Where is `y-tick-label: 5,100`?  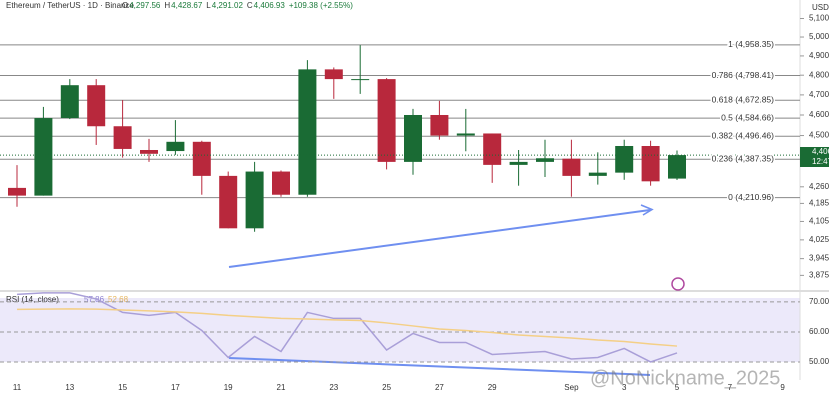
y-tick-label: 5,100 is located at coordinates (819, 18).